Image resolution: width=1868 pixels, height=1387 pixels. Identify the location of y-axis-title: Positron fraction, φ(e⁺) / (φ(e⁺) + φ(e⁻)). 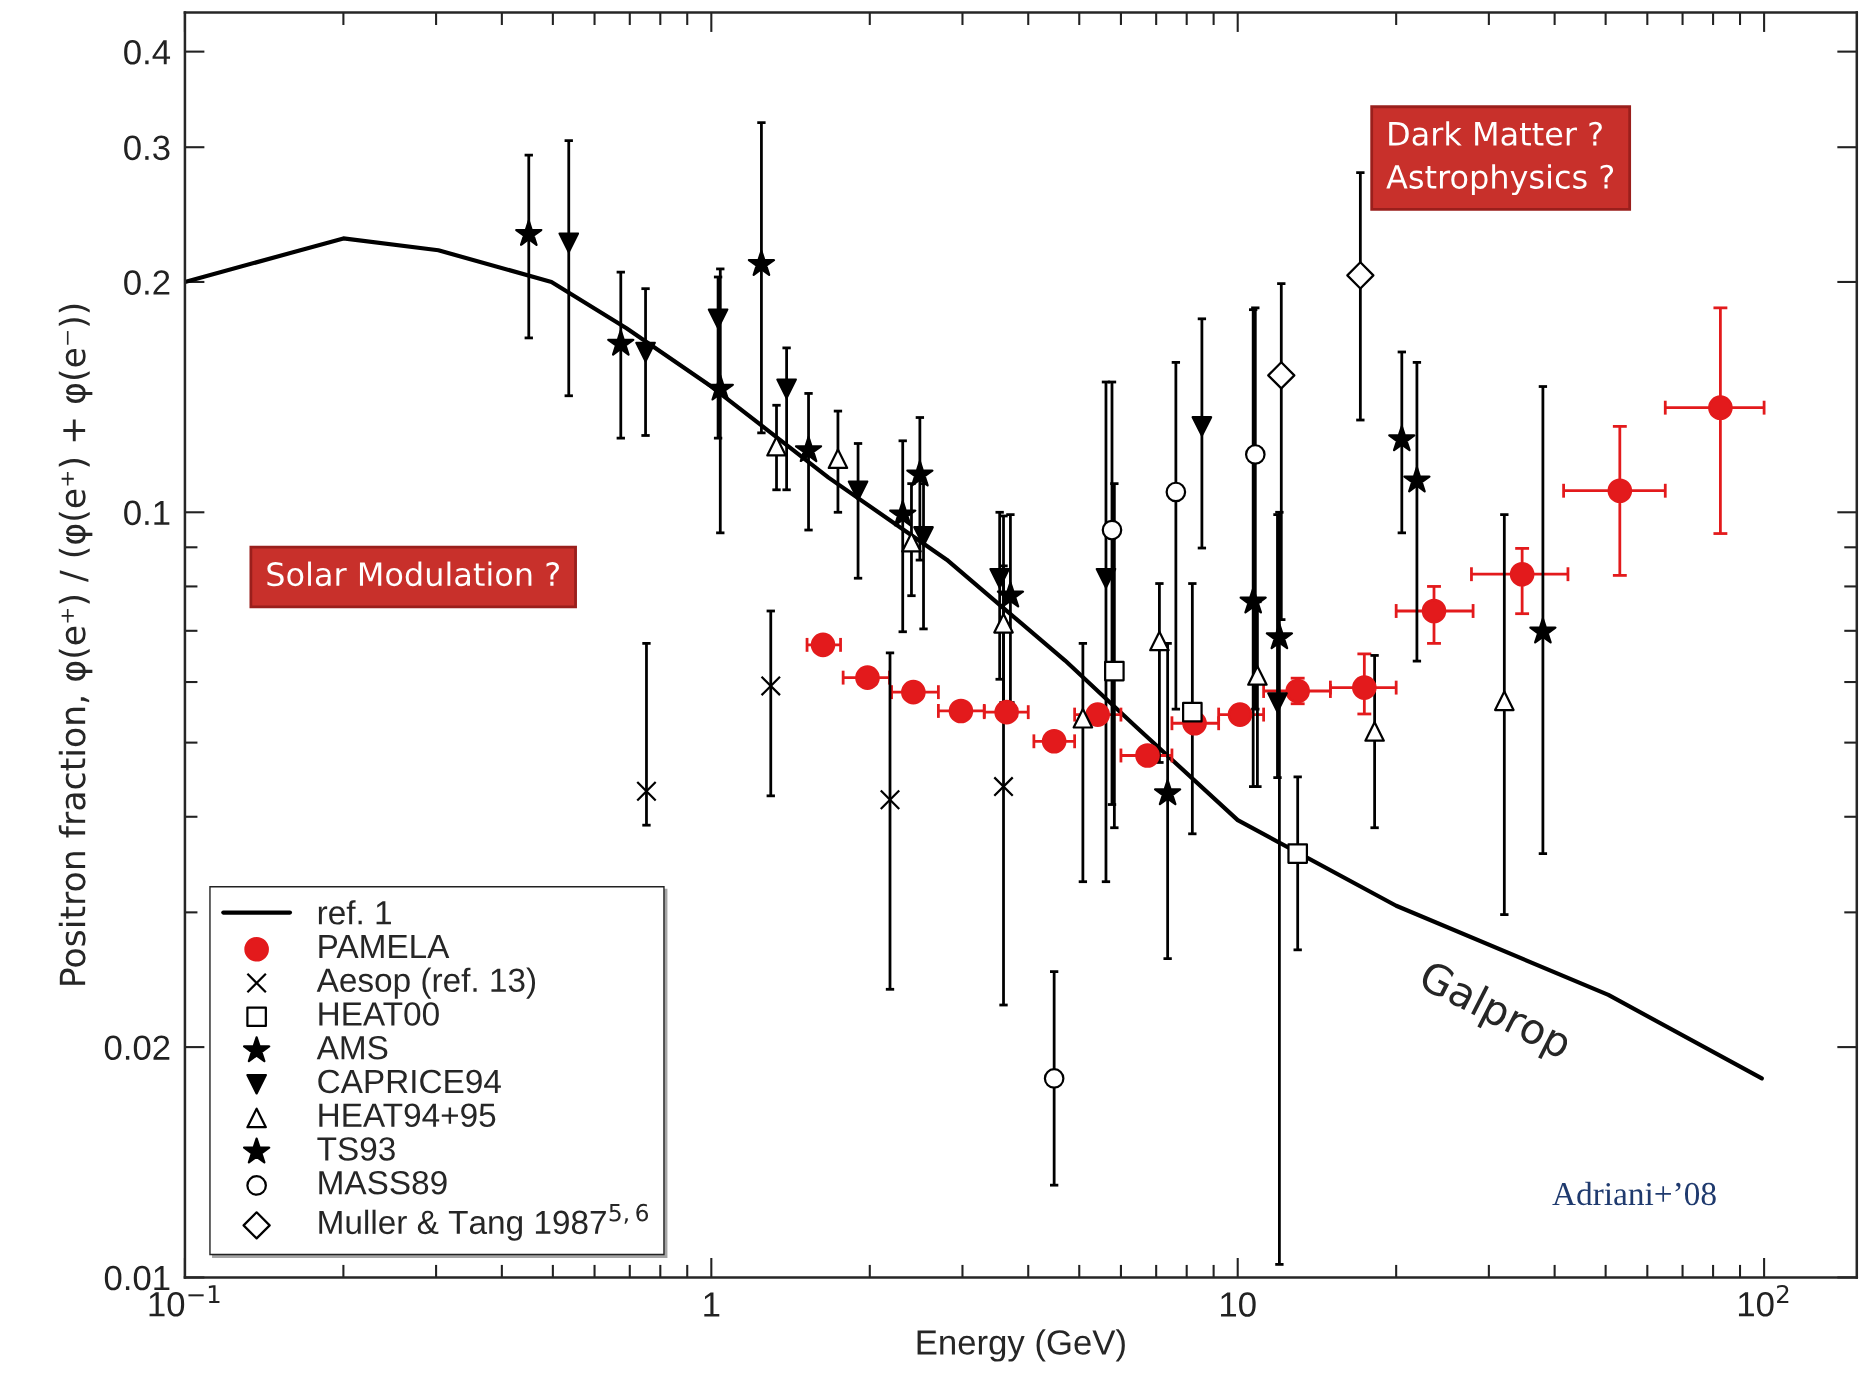
(75, 644).